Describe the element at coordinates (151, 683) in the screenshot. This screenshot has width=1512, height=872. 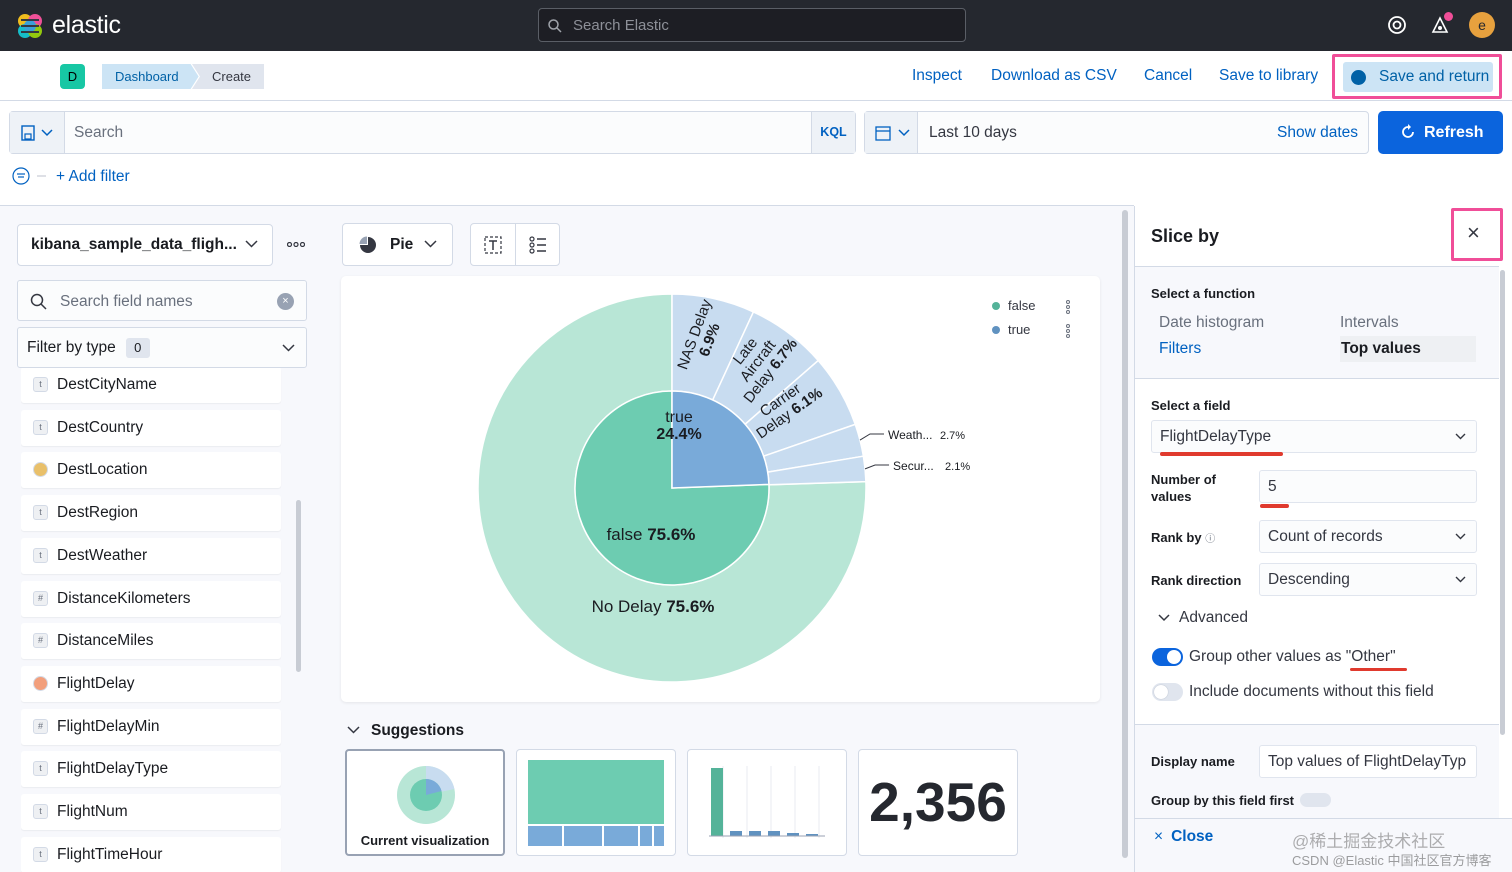
I see `field-item: FlightDelay` at that location.